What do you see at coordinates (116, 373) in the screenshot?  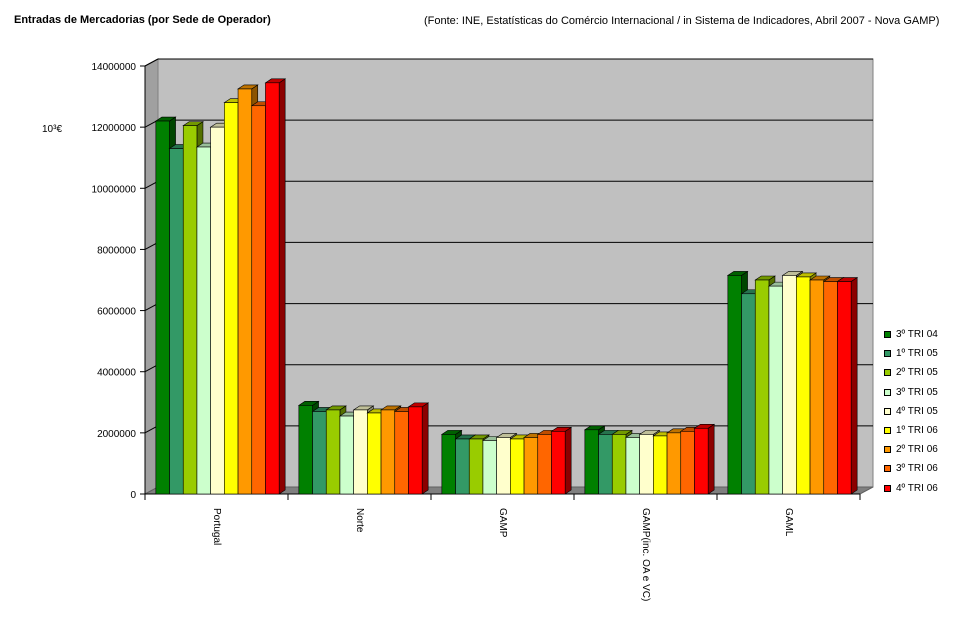 I see `y-tick-label: 4000000` at bounding box center [116, 373].